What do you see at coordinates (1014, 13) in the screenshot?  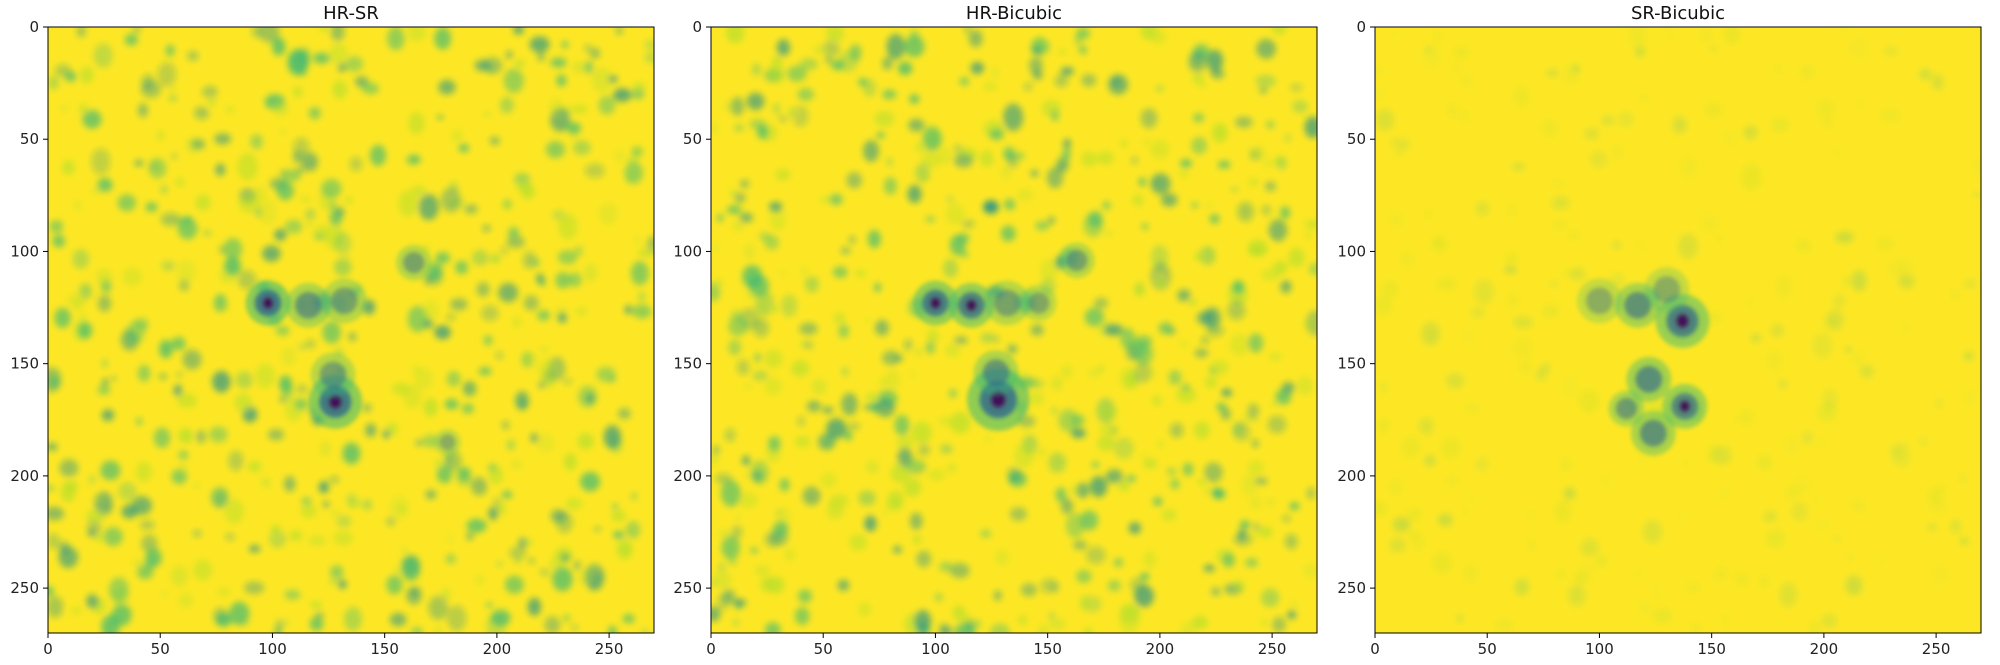 I see `panel-title: HR-Bicubic` at bounding box center [1014, 13].